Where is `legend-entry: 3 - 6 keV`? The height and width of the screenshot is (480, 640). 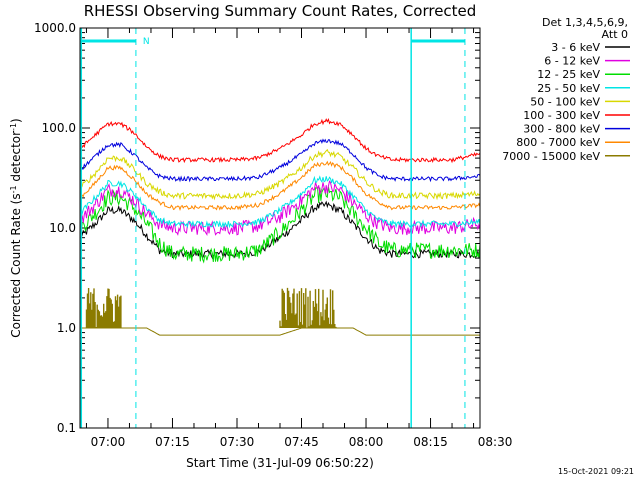 legend-entry: 3 - 6 keV is located at coordinates (575, 47).